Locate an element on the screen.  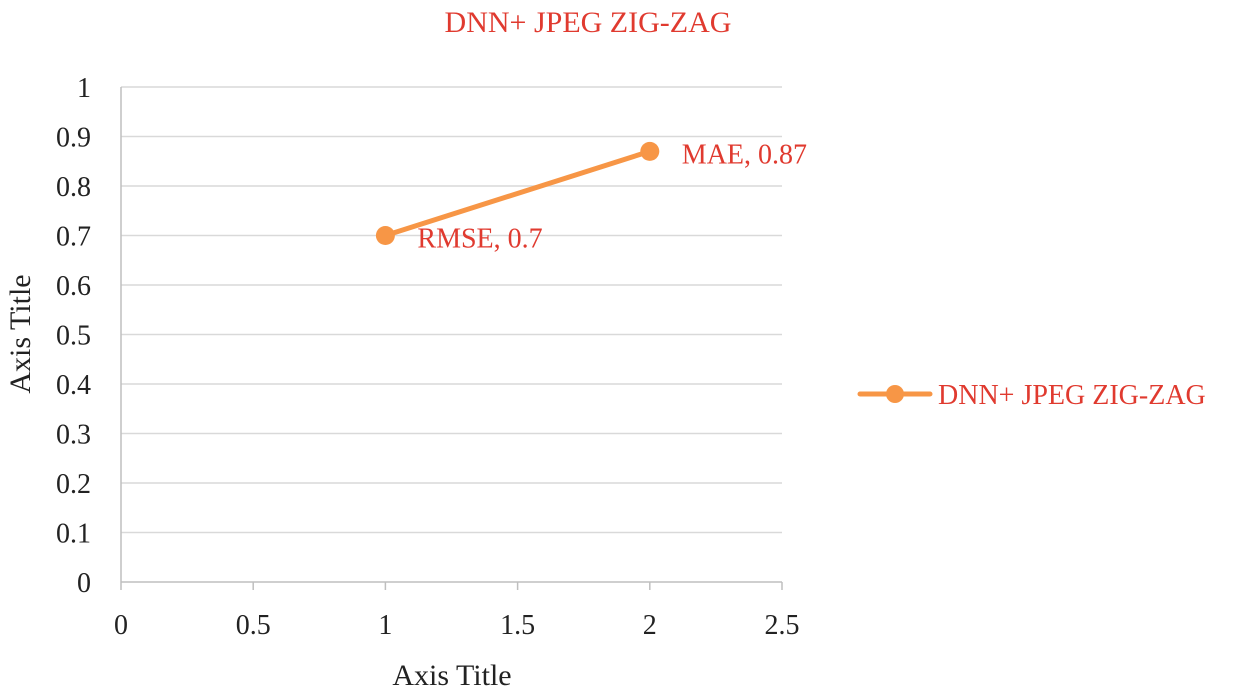
x-tick-label: 2 is located at coordinates (650, 625).